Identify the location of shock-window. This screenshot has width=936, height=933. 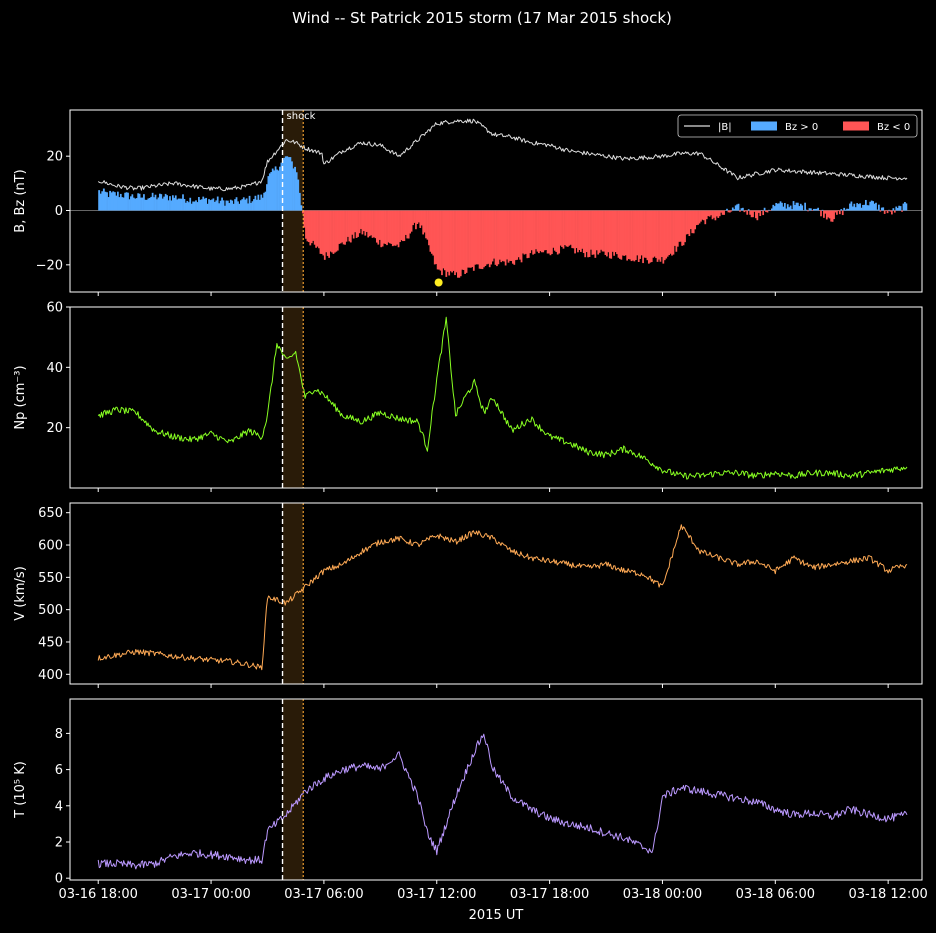
(293, 397).